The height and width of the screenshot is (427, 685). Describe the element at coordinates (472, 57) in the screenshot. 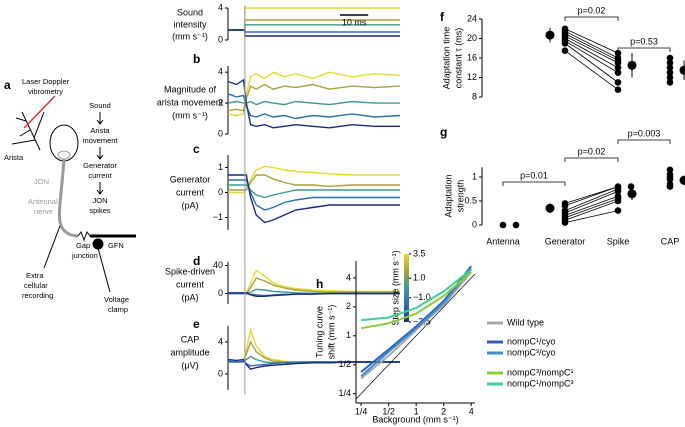

I see `y-tick-label: 16` at that location.